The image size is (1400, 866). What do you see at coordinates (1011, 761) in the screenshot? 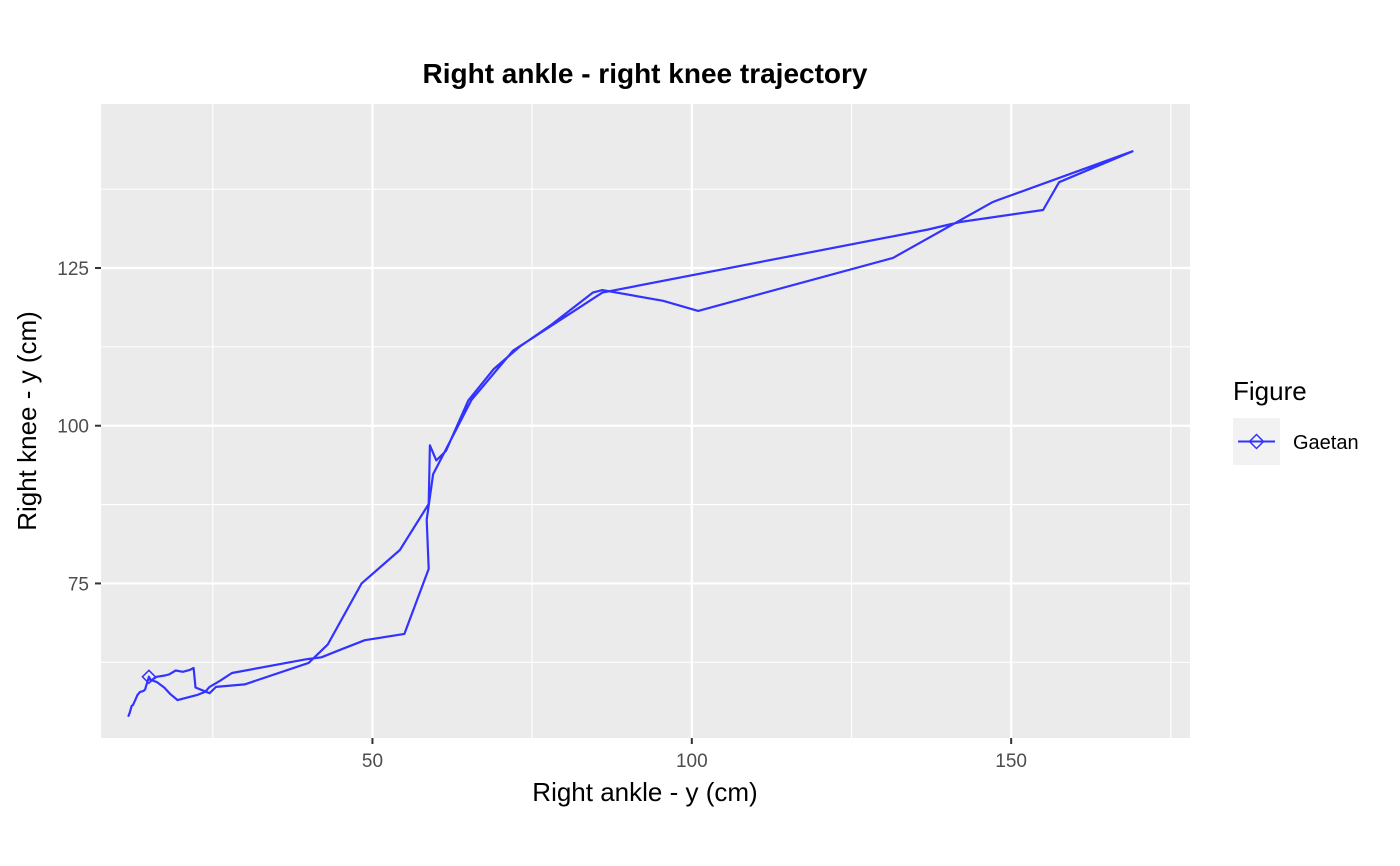
I see `x-tick-label: 150` at bounding box center [1011, 761].